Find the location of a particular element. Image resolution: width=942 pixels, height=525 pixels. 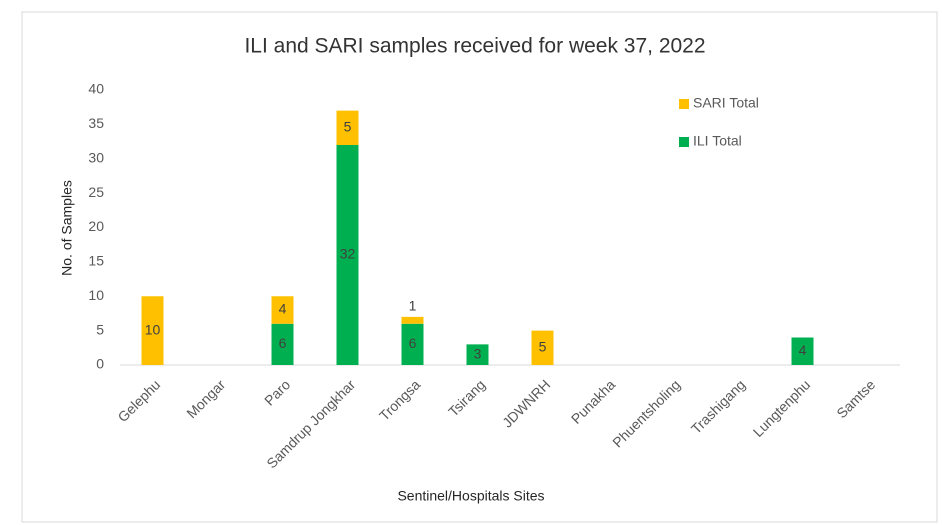

y-tick-label: 30 is located at coordinates (96, 157).